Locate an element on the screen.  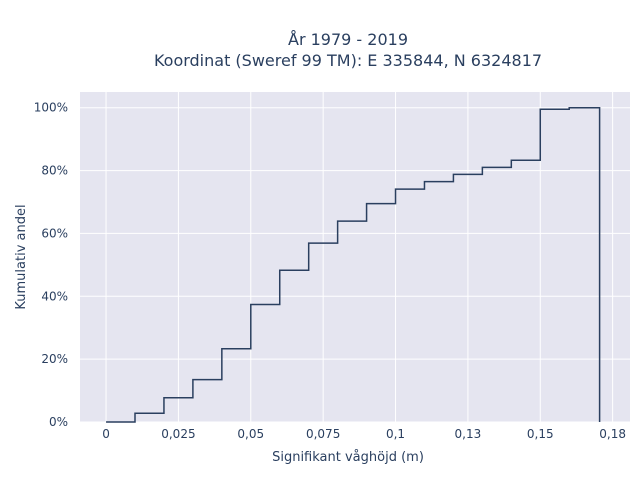
x-tick-label-6: 0,15 is located at coordinates (540, 434).